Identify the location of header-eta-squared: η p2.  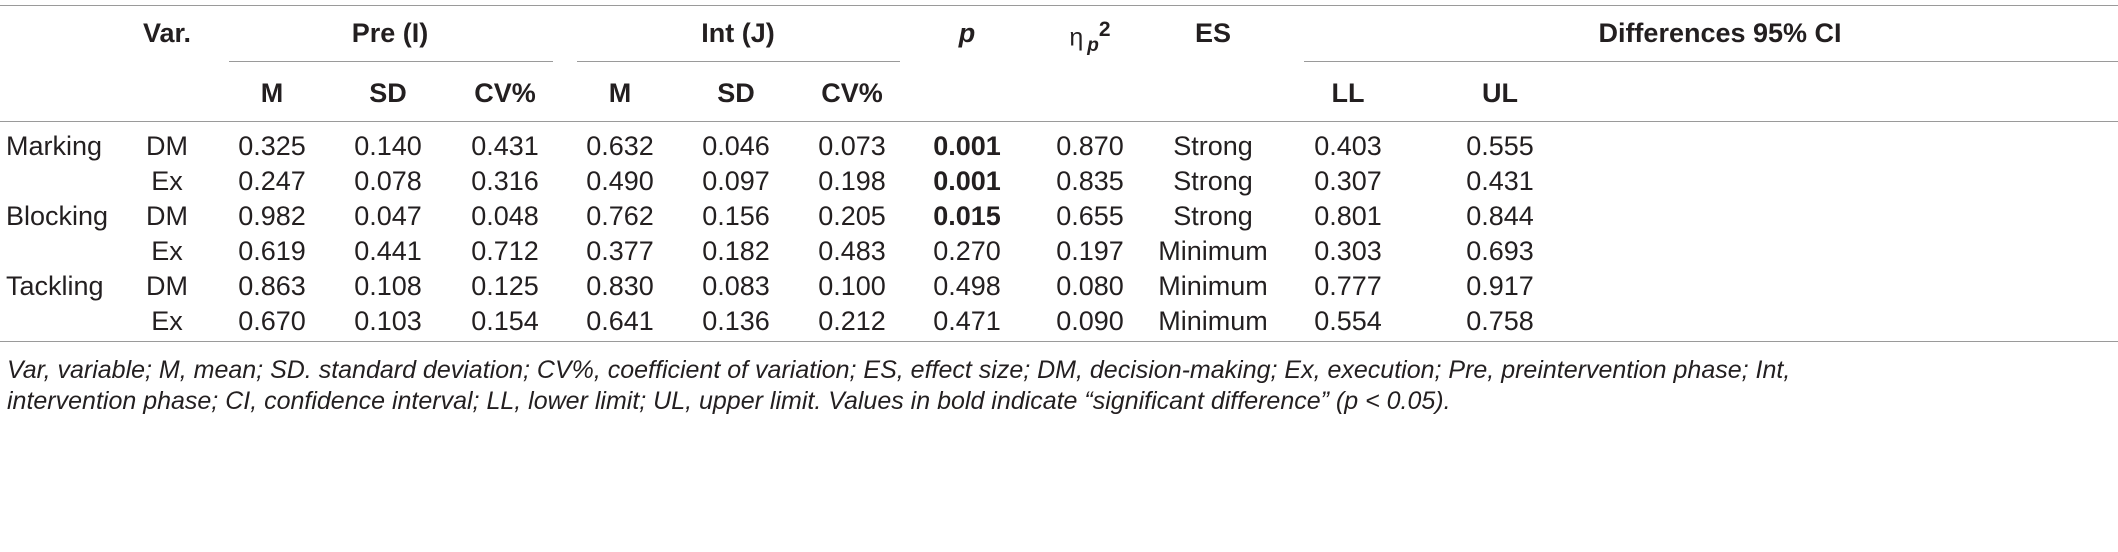
(1089, 37).